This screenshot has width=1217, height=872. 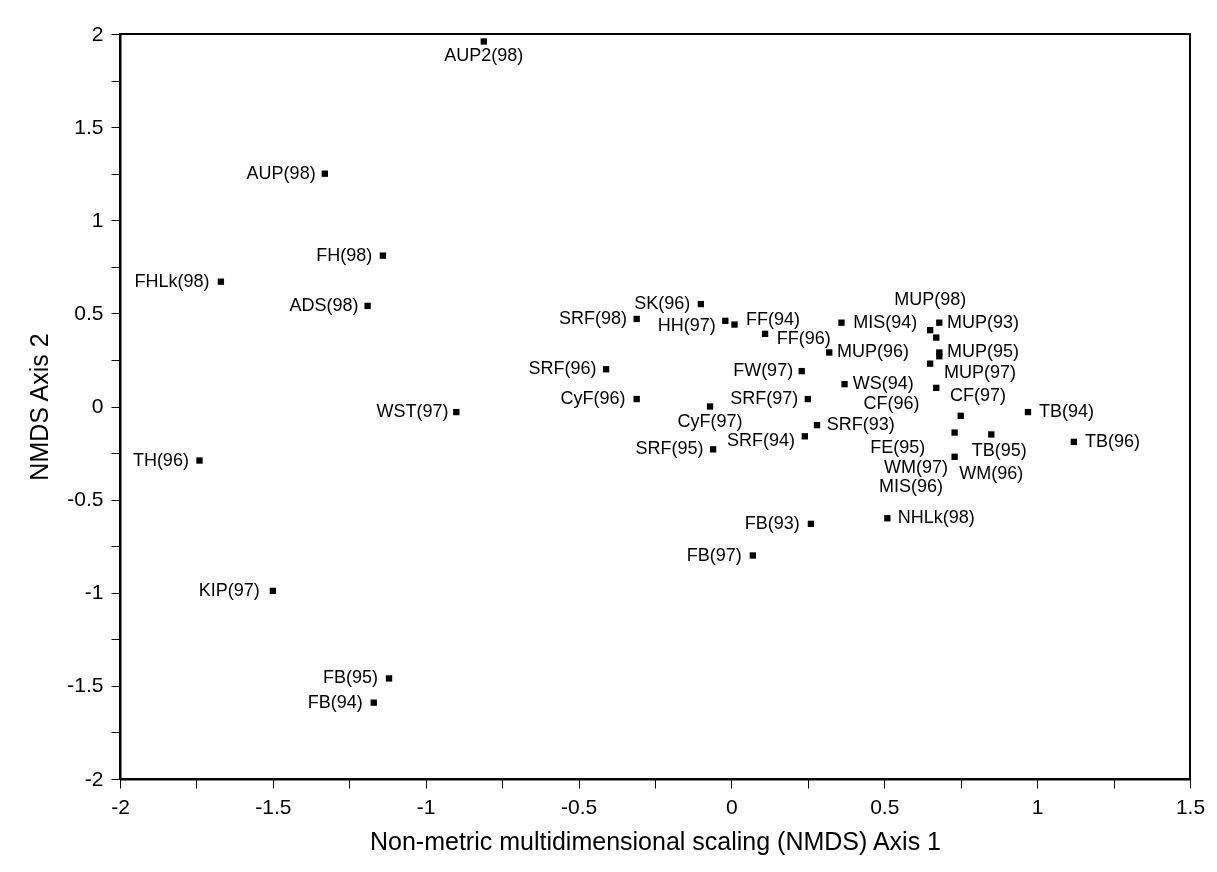 I want to click on annotation: MUP(98), so click(x=930, y=299).